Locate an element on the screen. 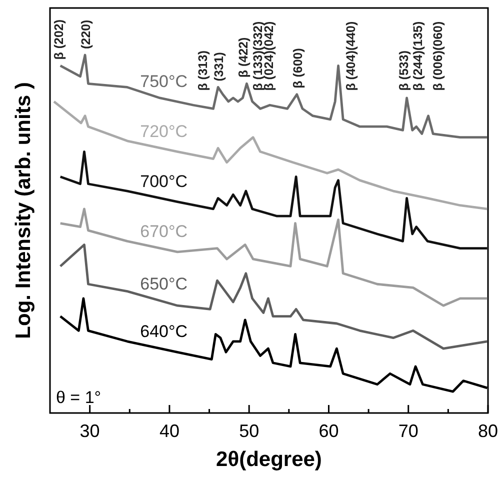 The height and width of the screenshot is (480, 501). series-label: 670°C is located at coordinates (164, 231).